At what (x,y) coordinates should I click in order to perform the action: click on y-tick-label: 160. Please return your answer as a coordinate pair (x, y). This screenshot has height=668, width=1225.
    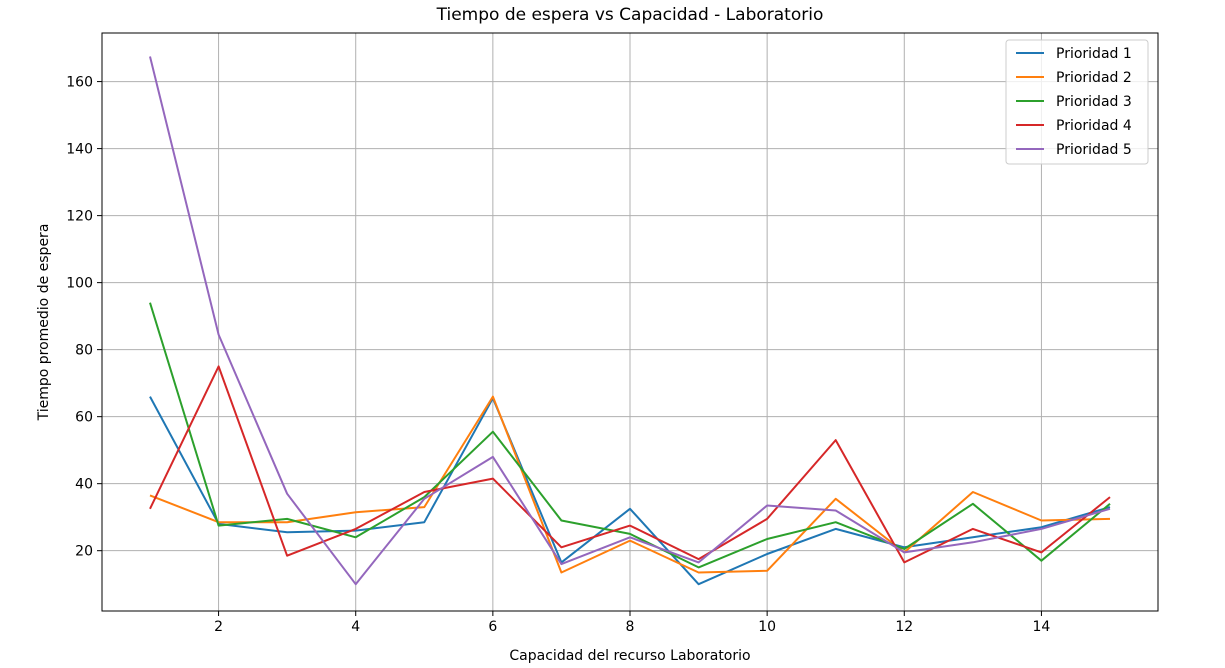
    Looking at the image, I should click on (79, 83).